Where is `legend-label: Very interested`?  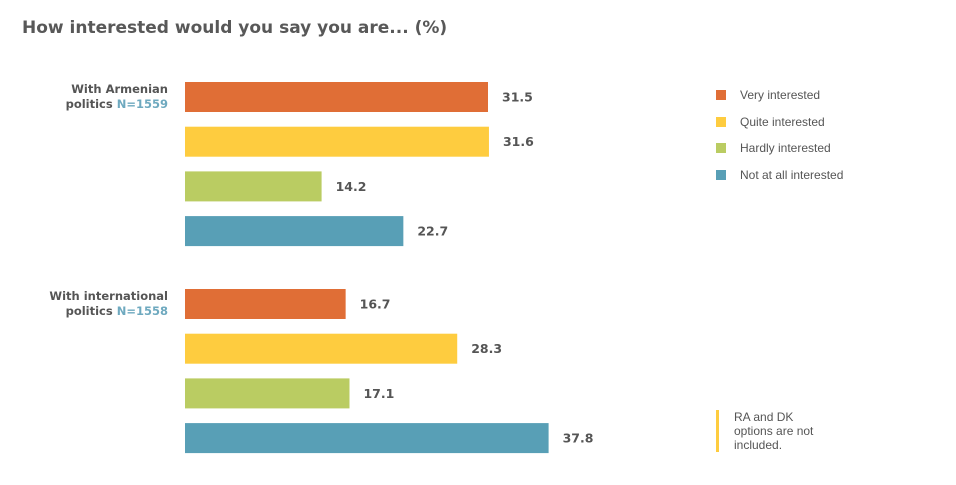
legend-label: Very interested is located at coordinates (780, 95).